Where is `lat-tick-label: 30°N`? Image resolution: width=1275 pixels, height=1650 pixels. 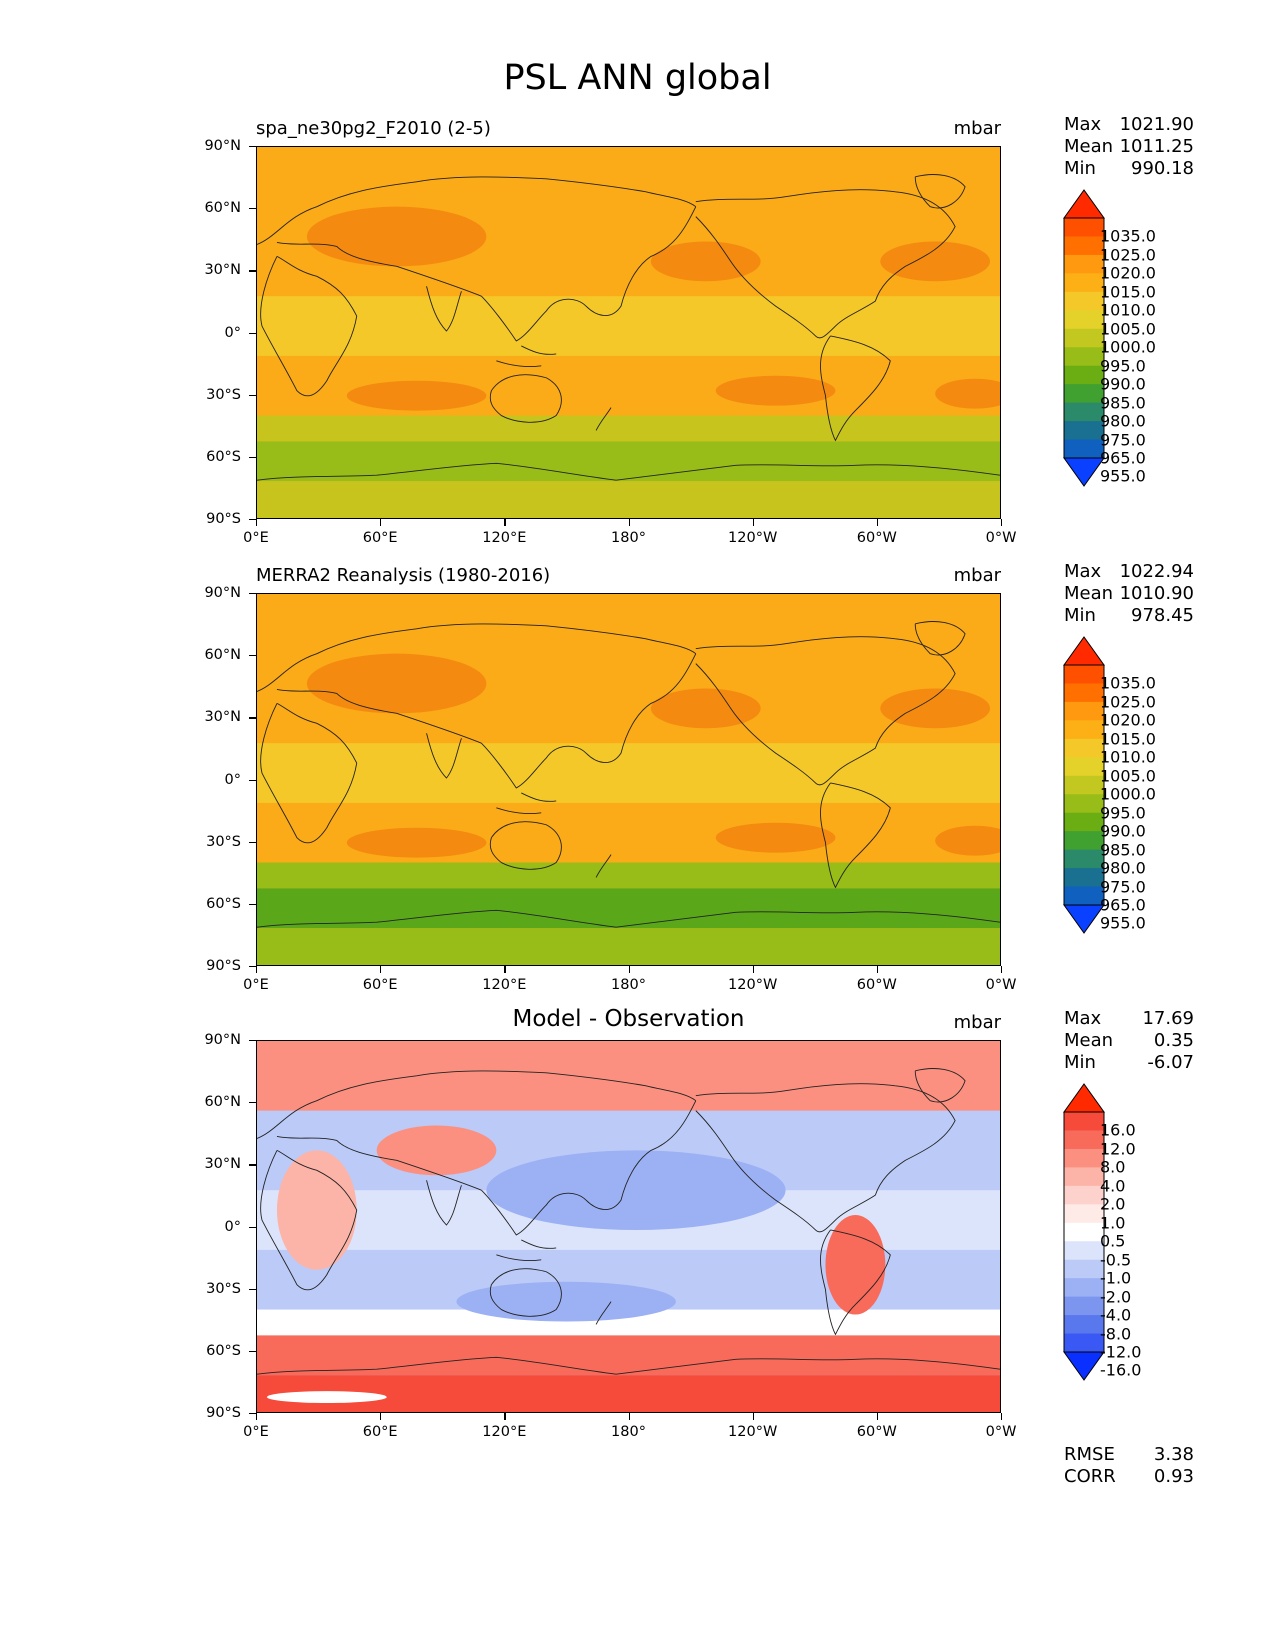 lat-tick-label: 30°N is located at coordinates (222, 270).